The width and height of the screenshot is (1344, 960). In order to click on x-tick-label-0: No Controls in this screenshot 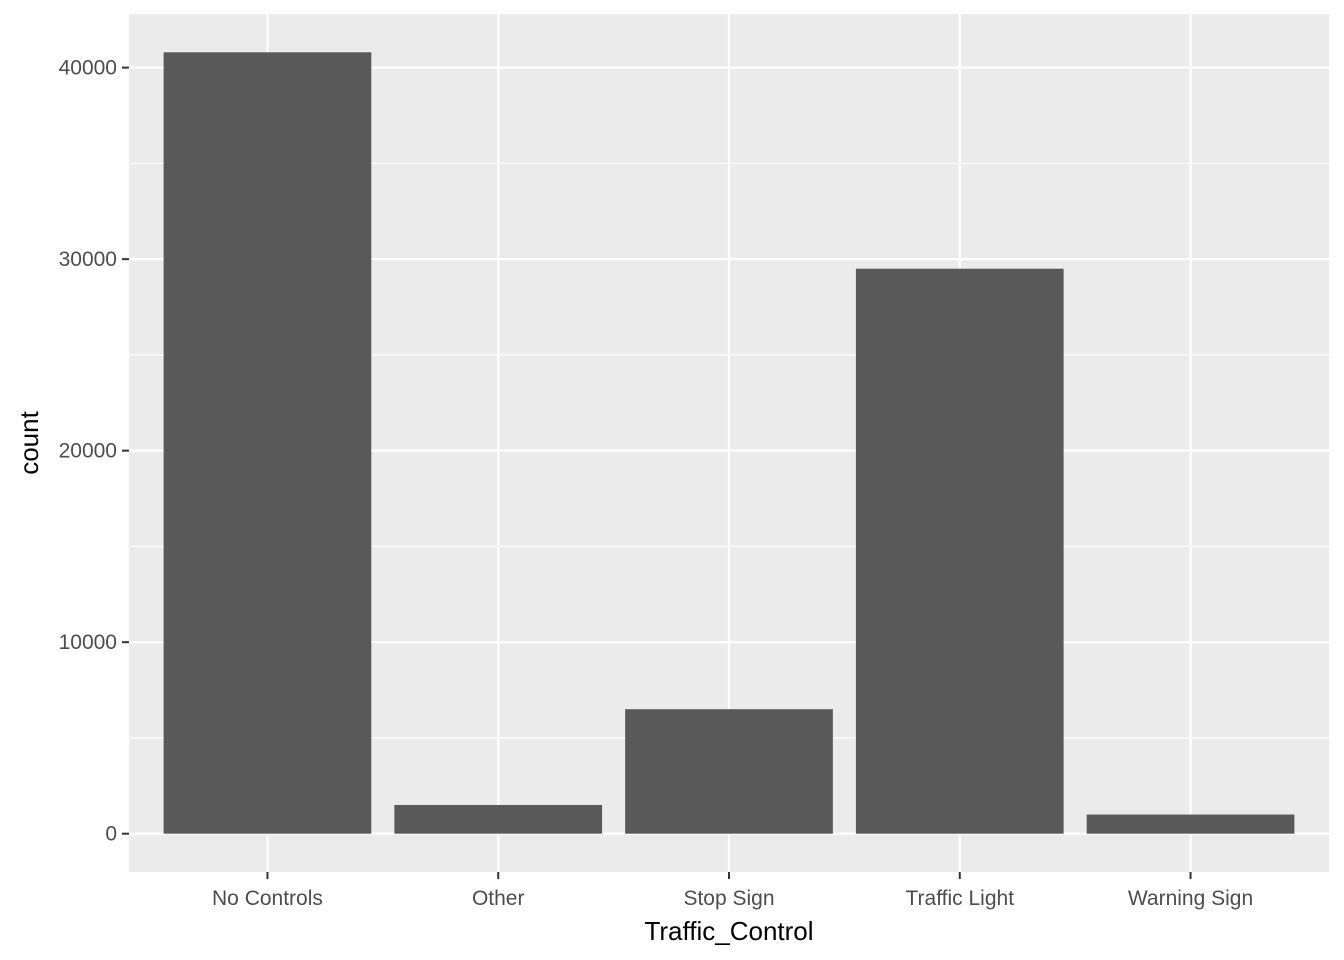, I will do `click(267, 898)`.